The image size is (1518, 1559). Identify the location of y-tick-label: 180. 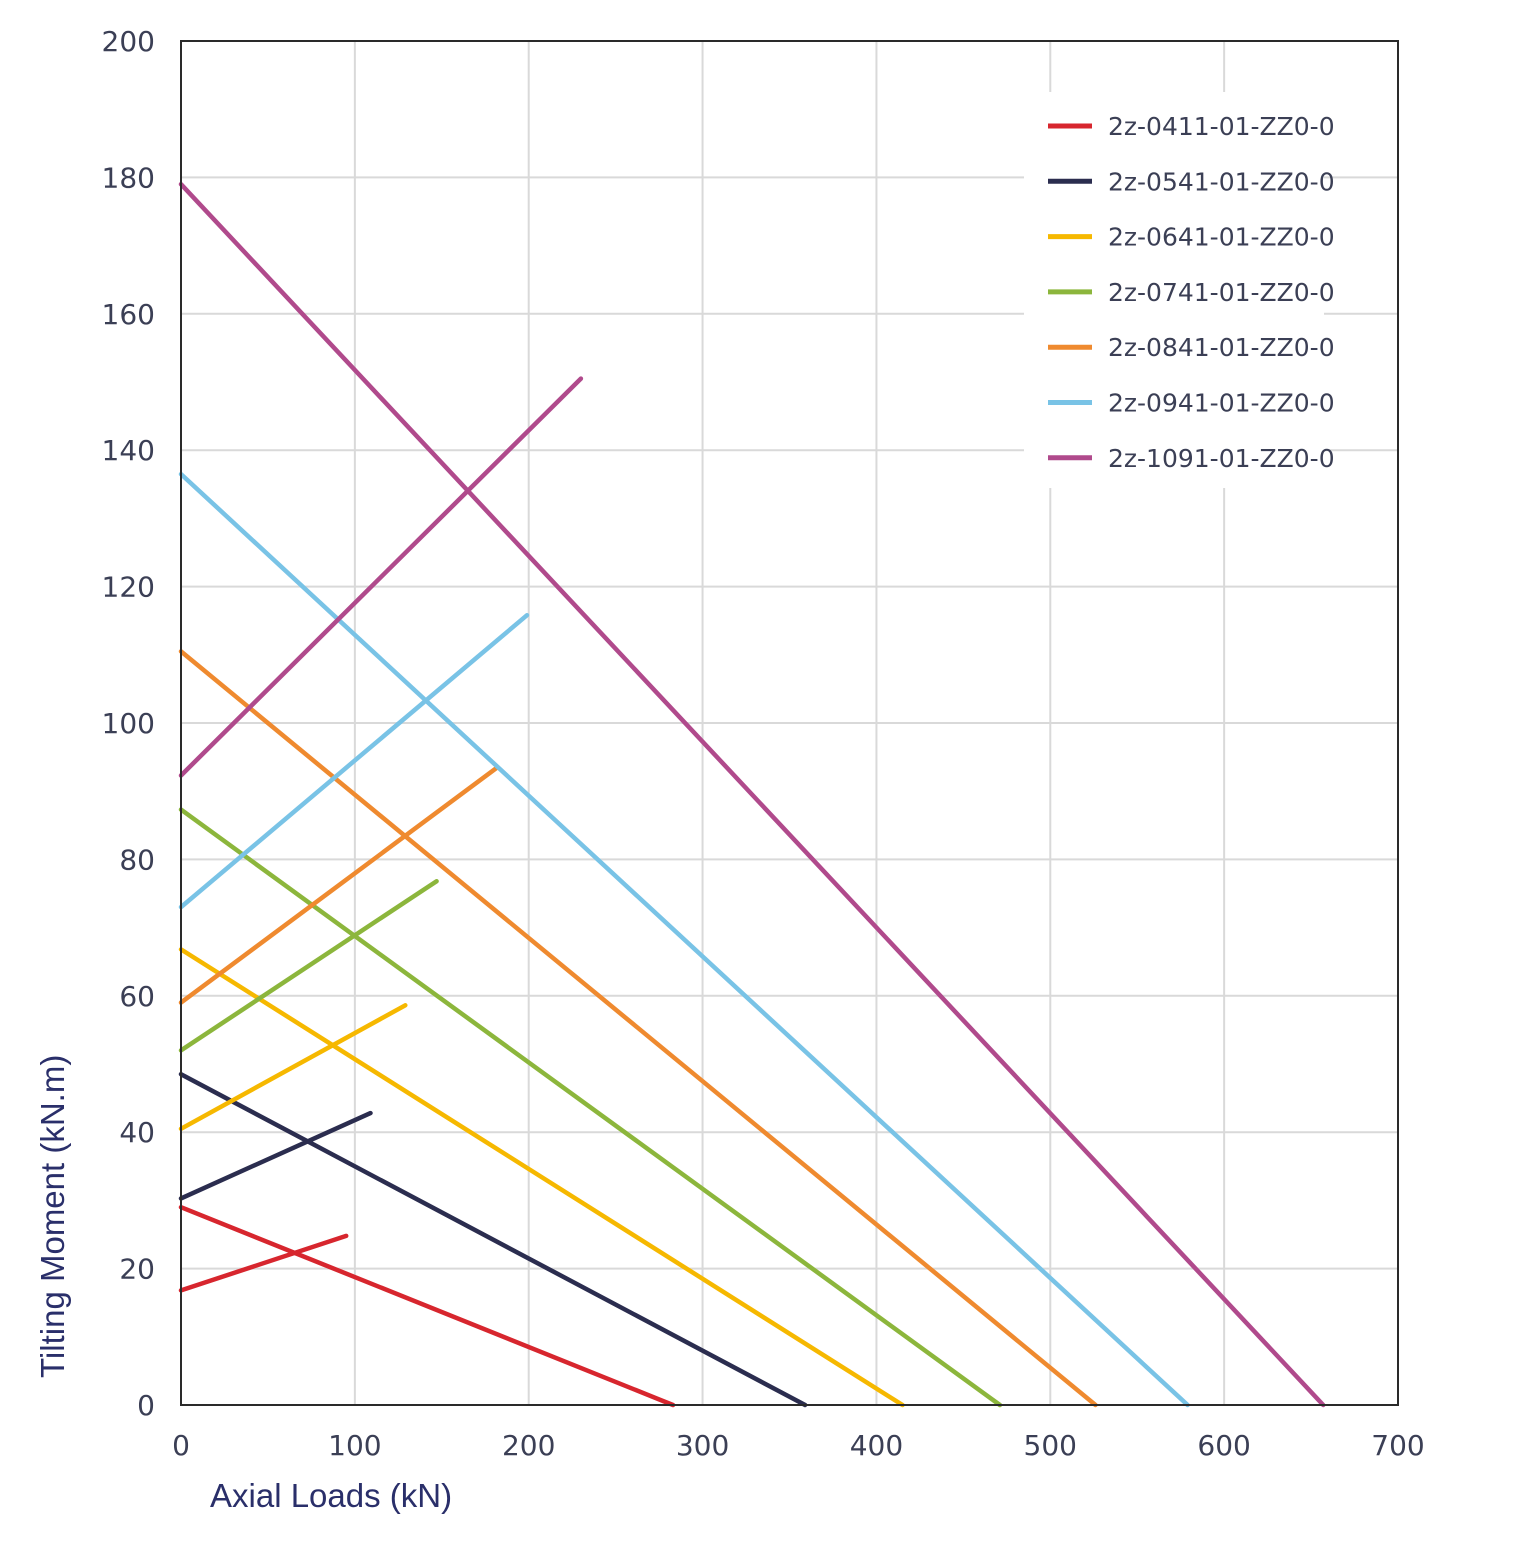
(128, 177).